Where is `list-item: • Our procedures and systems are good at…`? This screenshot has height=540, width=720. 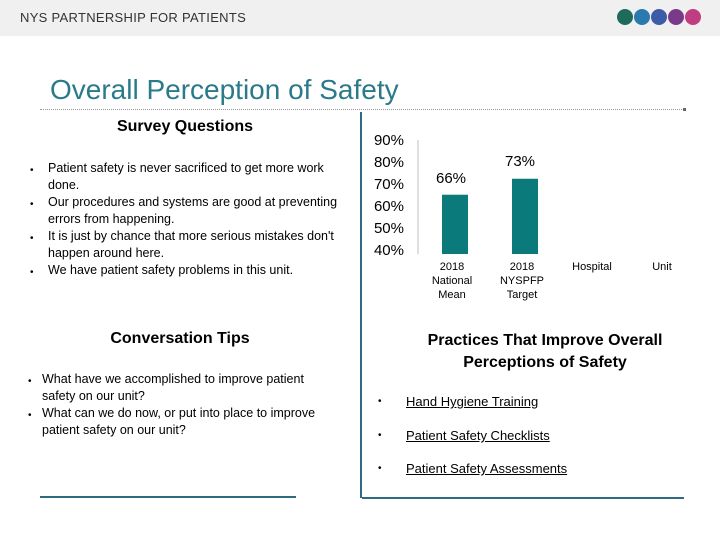
list-item: • Our procedures and systems are good at… is located at coordinates (184, 210).